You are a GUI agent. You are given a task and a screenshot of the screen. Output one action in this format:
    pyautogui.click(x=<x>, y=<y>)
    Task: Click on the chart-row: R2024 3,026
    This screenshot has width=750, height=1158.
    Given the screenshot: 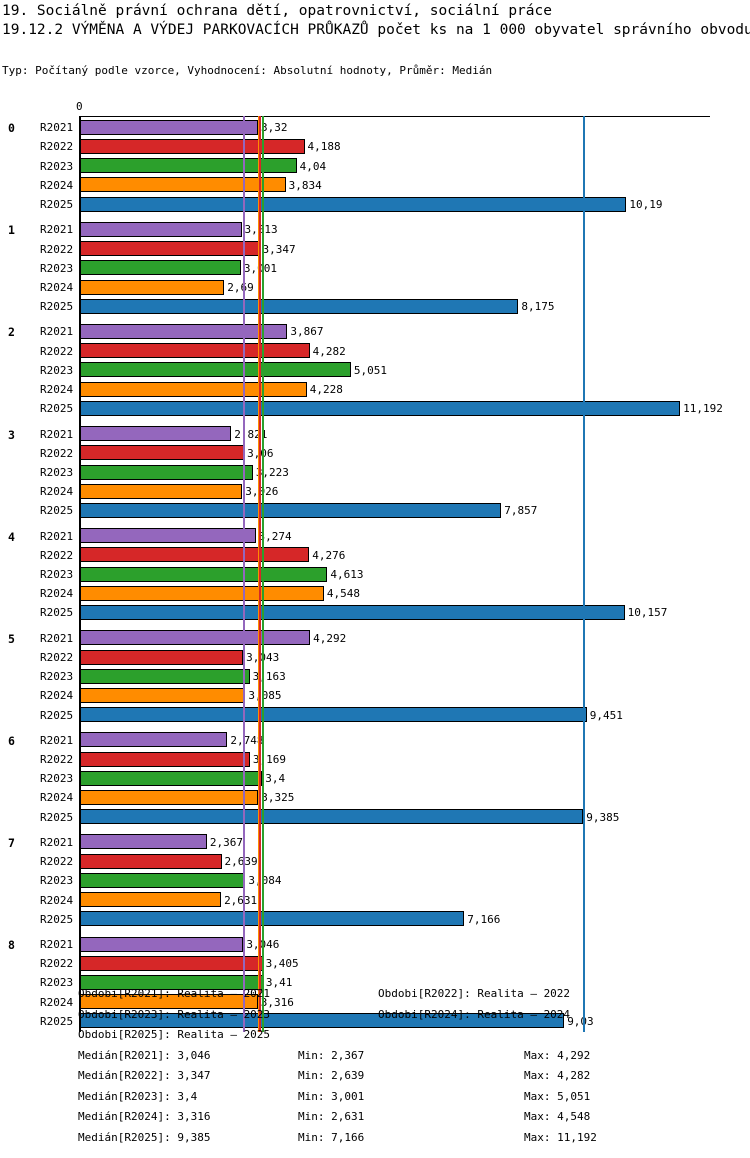 What is the action you would take?
    pyautogui.click(x=375, y=491)
    